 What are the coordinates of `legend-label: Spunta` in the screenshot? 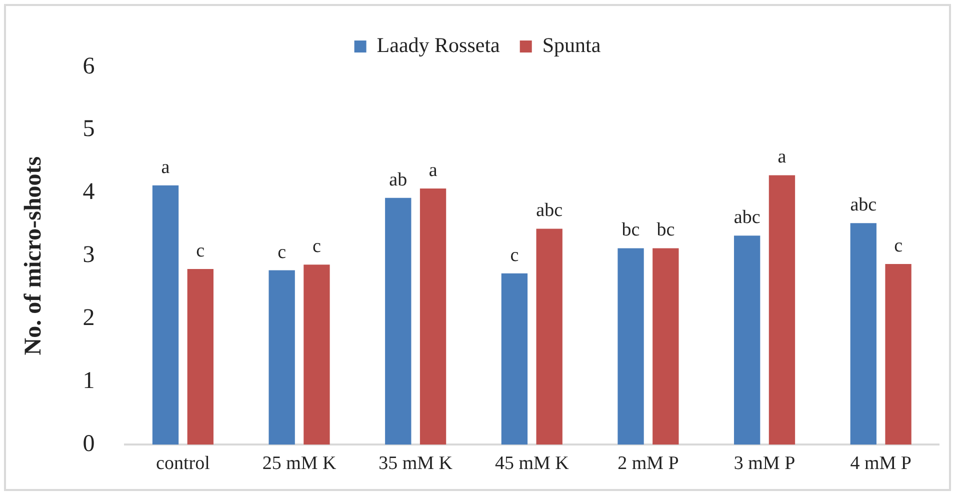 It's located at (572, 45).